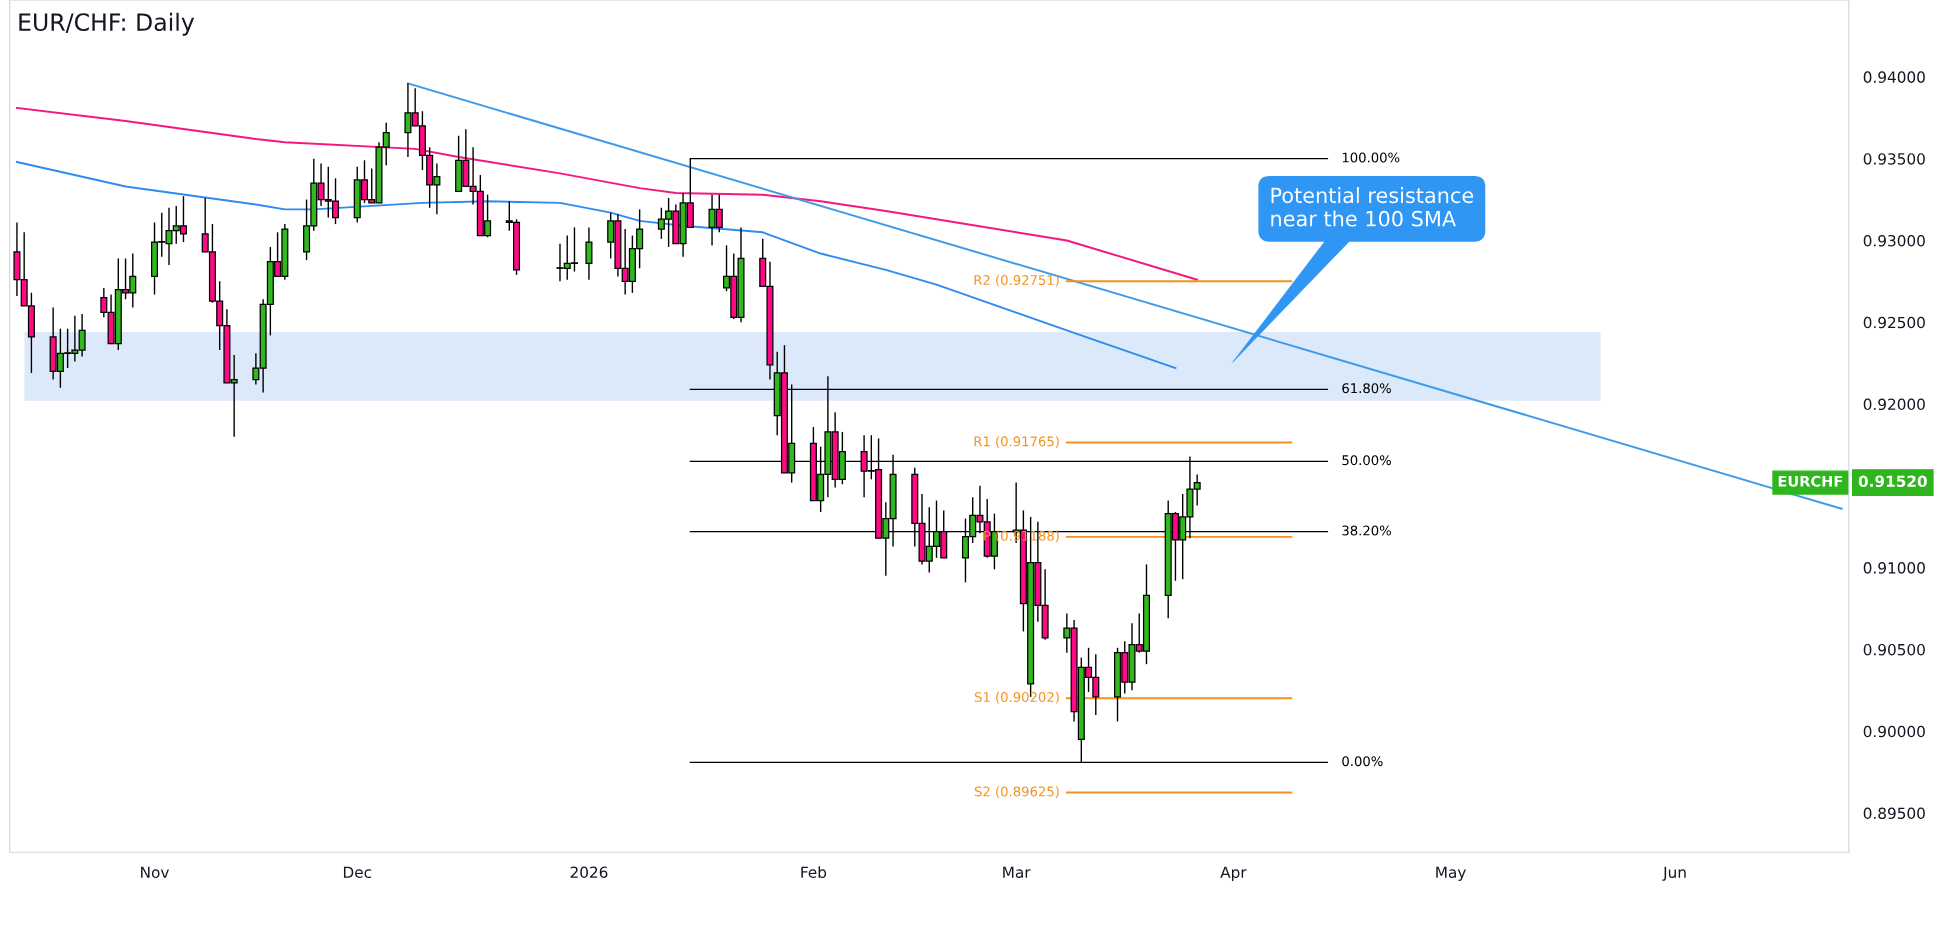 Image resolution: width=1940 pixels, height=947 pixels. Describe the element at coordinates (1894, 240) in the screenshot. I see `y-tick-label: 0.93000` at that location.